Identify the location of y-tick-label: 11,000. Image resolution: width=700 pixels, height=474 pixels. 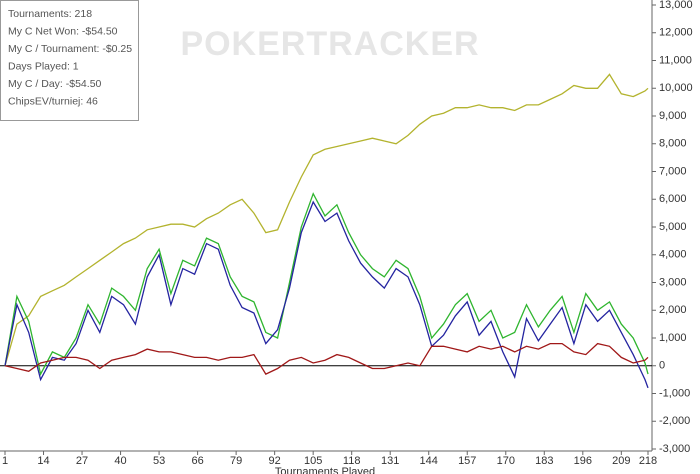
(675, 60).